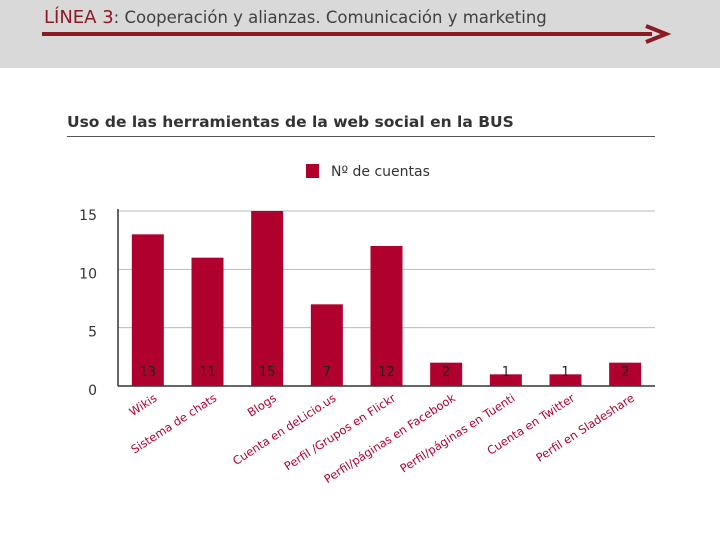  What do you see at coordinates (361, 136) in the screenshot?
I see `title-divider` at bounding box center [361, 136].